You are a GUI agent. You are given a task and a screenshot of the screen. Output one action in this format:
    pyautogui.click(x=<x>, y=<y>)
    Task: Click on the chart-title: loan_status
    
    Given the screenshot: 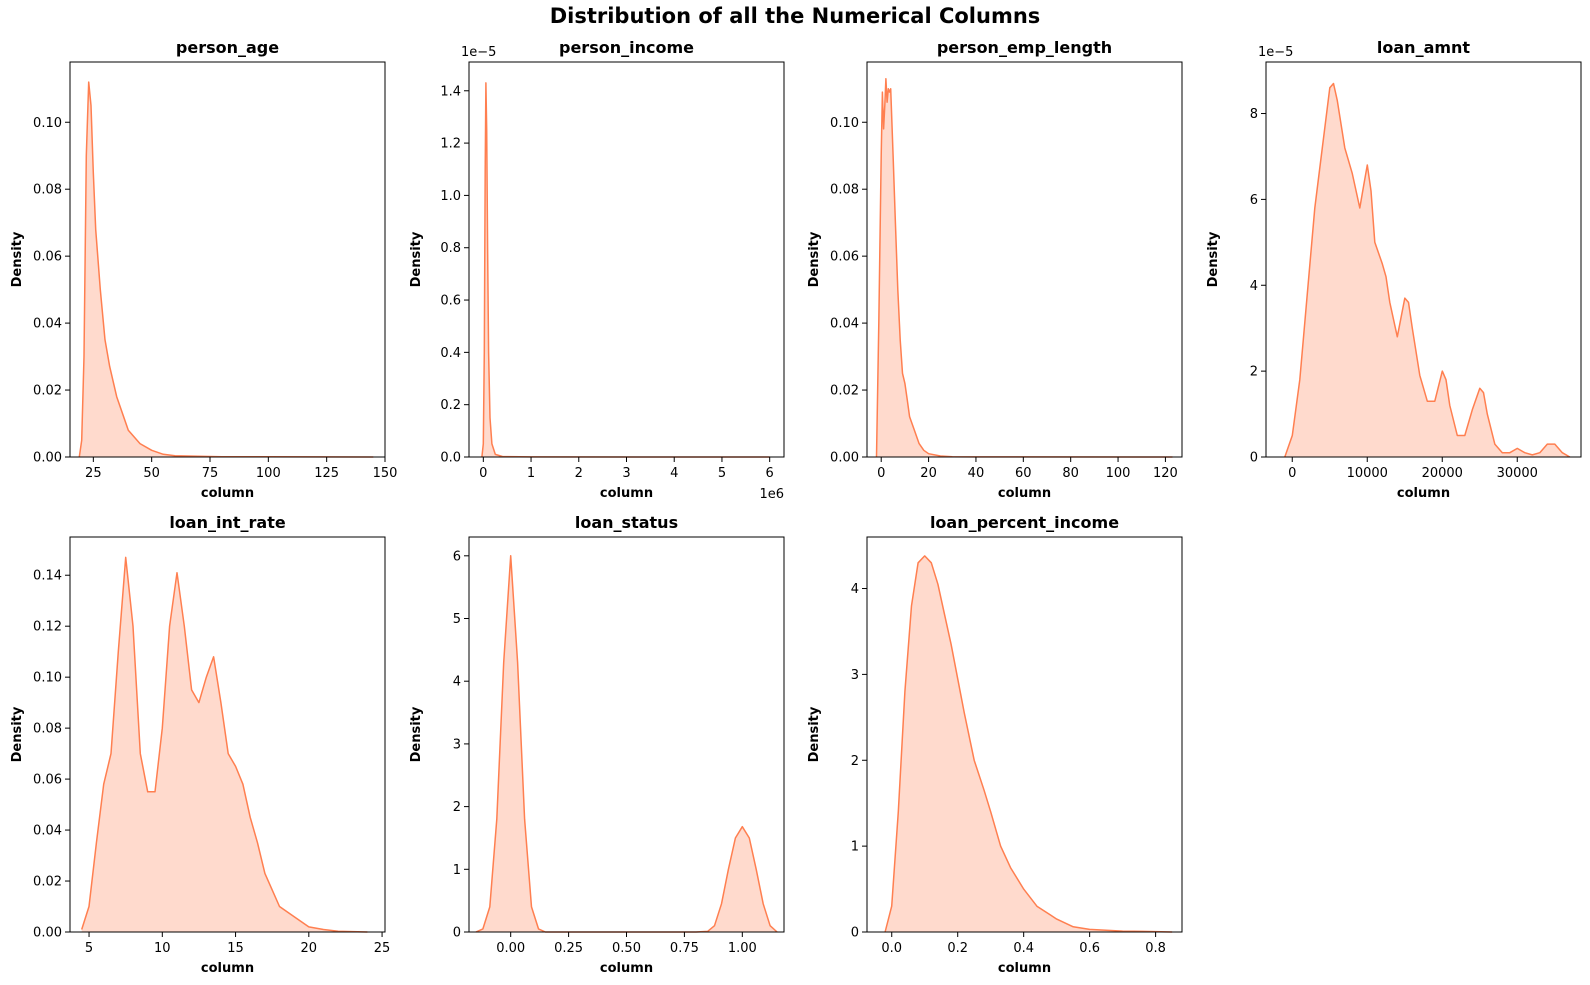 What is the action you would take?
    pyautogui.click(x=626, y=522)
    